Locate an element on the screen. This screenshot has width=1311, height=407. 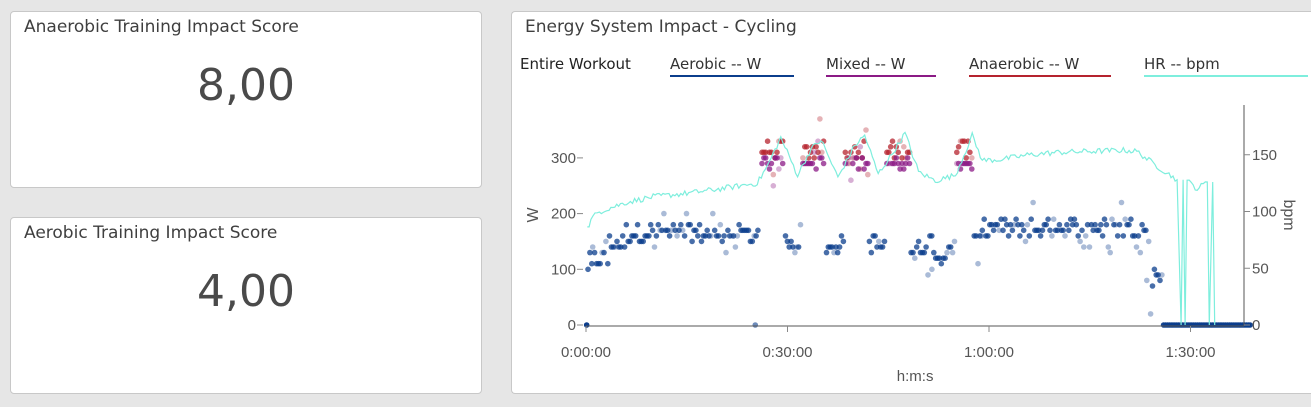
y-axis-title: W is located at coordinates (533, 215).